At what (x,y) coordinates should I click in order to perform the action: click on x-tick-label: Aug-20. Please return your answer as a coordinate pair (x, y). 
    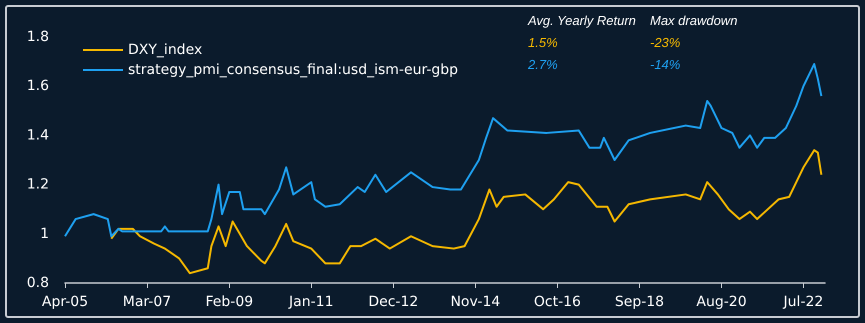
    Looking at the image, I should click on (721, 302).